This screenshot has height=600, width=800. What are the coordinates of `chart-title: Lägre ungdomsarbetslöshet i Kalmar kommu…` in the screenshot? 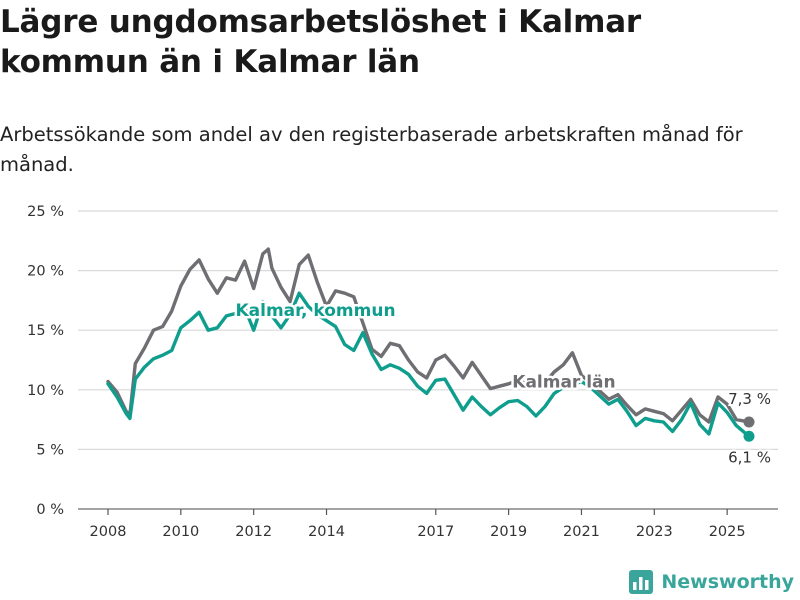 It's located at (321, 42).